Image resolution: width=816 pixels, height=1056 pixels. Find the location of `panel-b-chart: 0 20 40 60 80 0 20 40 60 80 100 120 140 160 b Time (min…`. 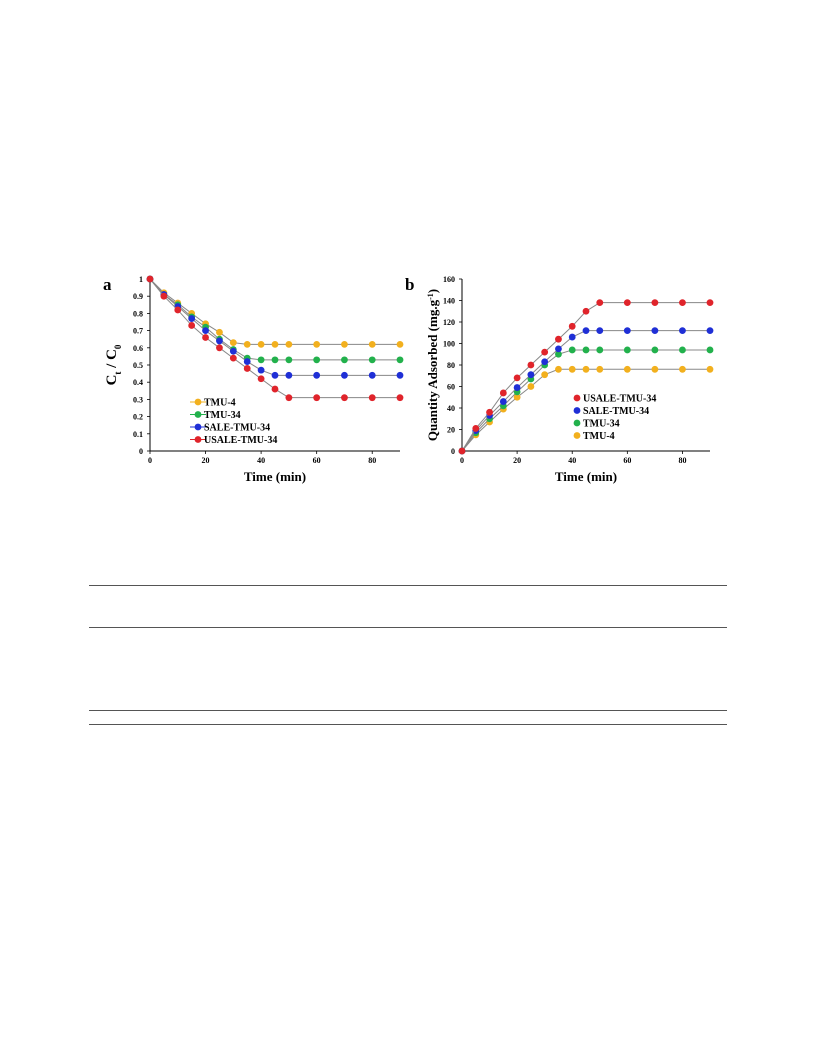

panel-b-chart: 0 20 40 60 80 0 20 40 60 80 100 120 140 160 b Time (min… is located at coordinates (559, 379).